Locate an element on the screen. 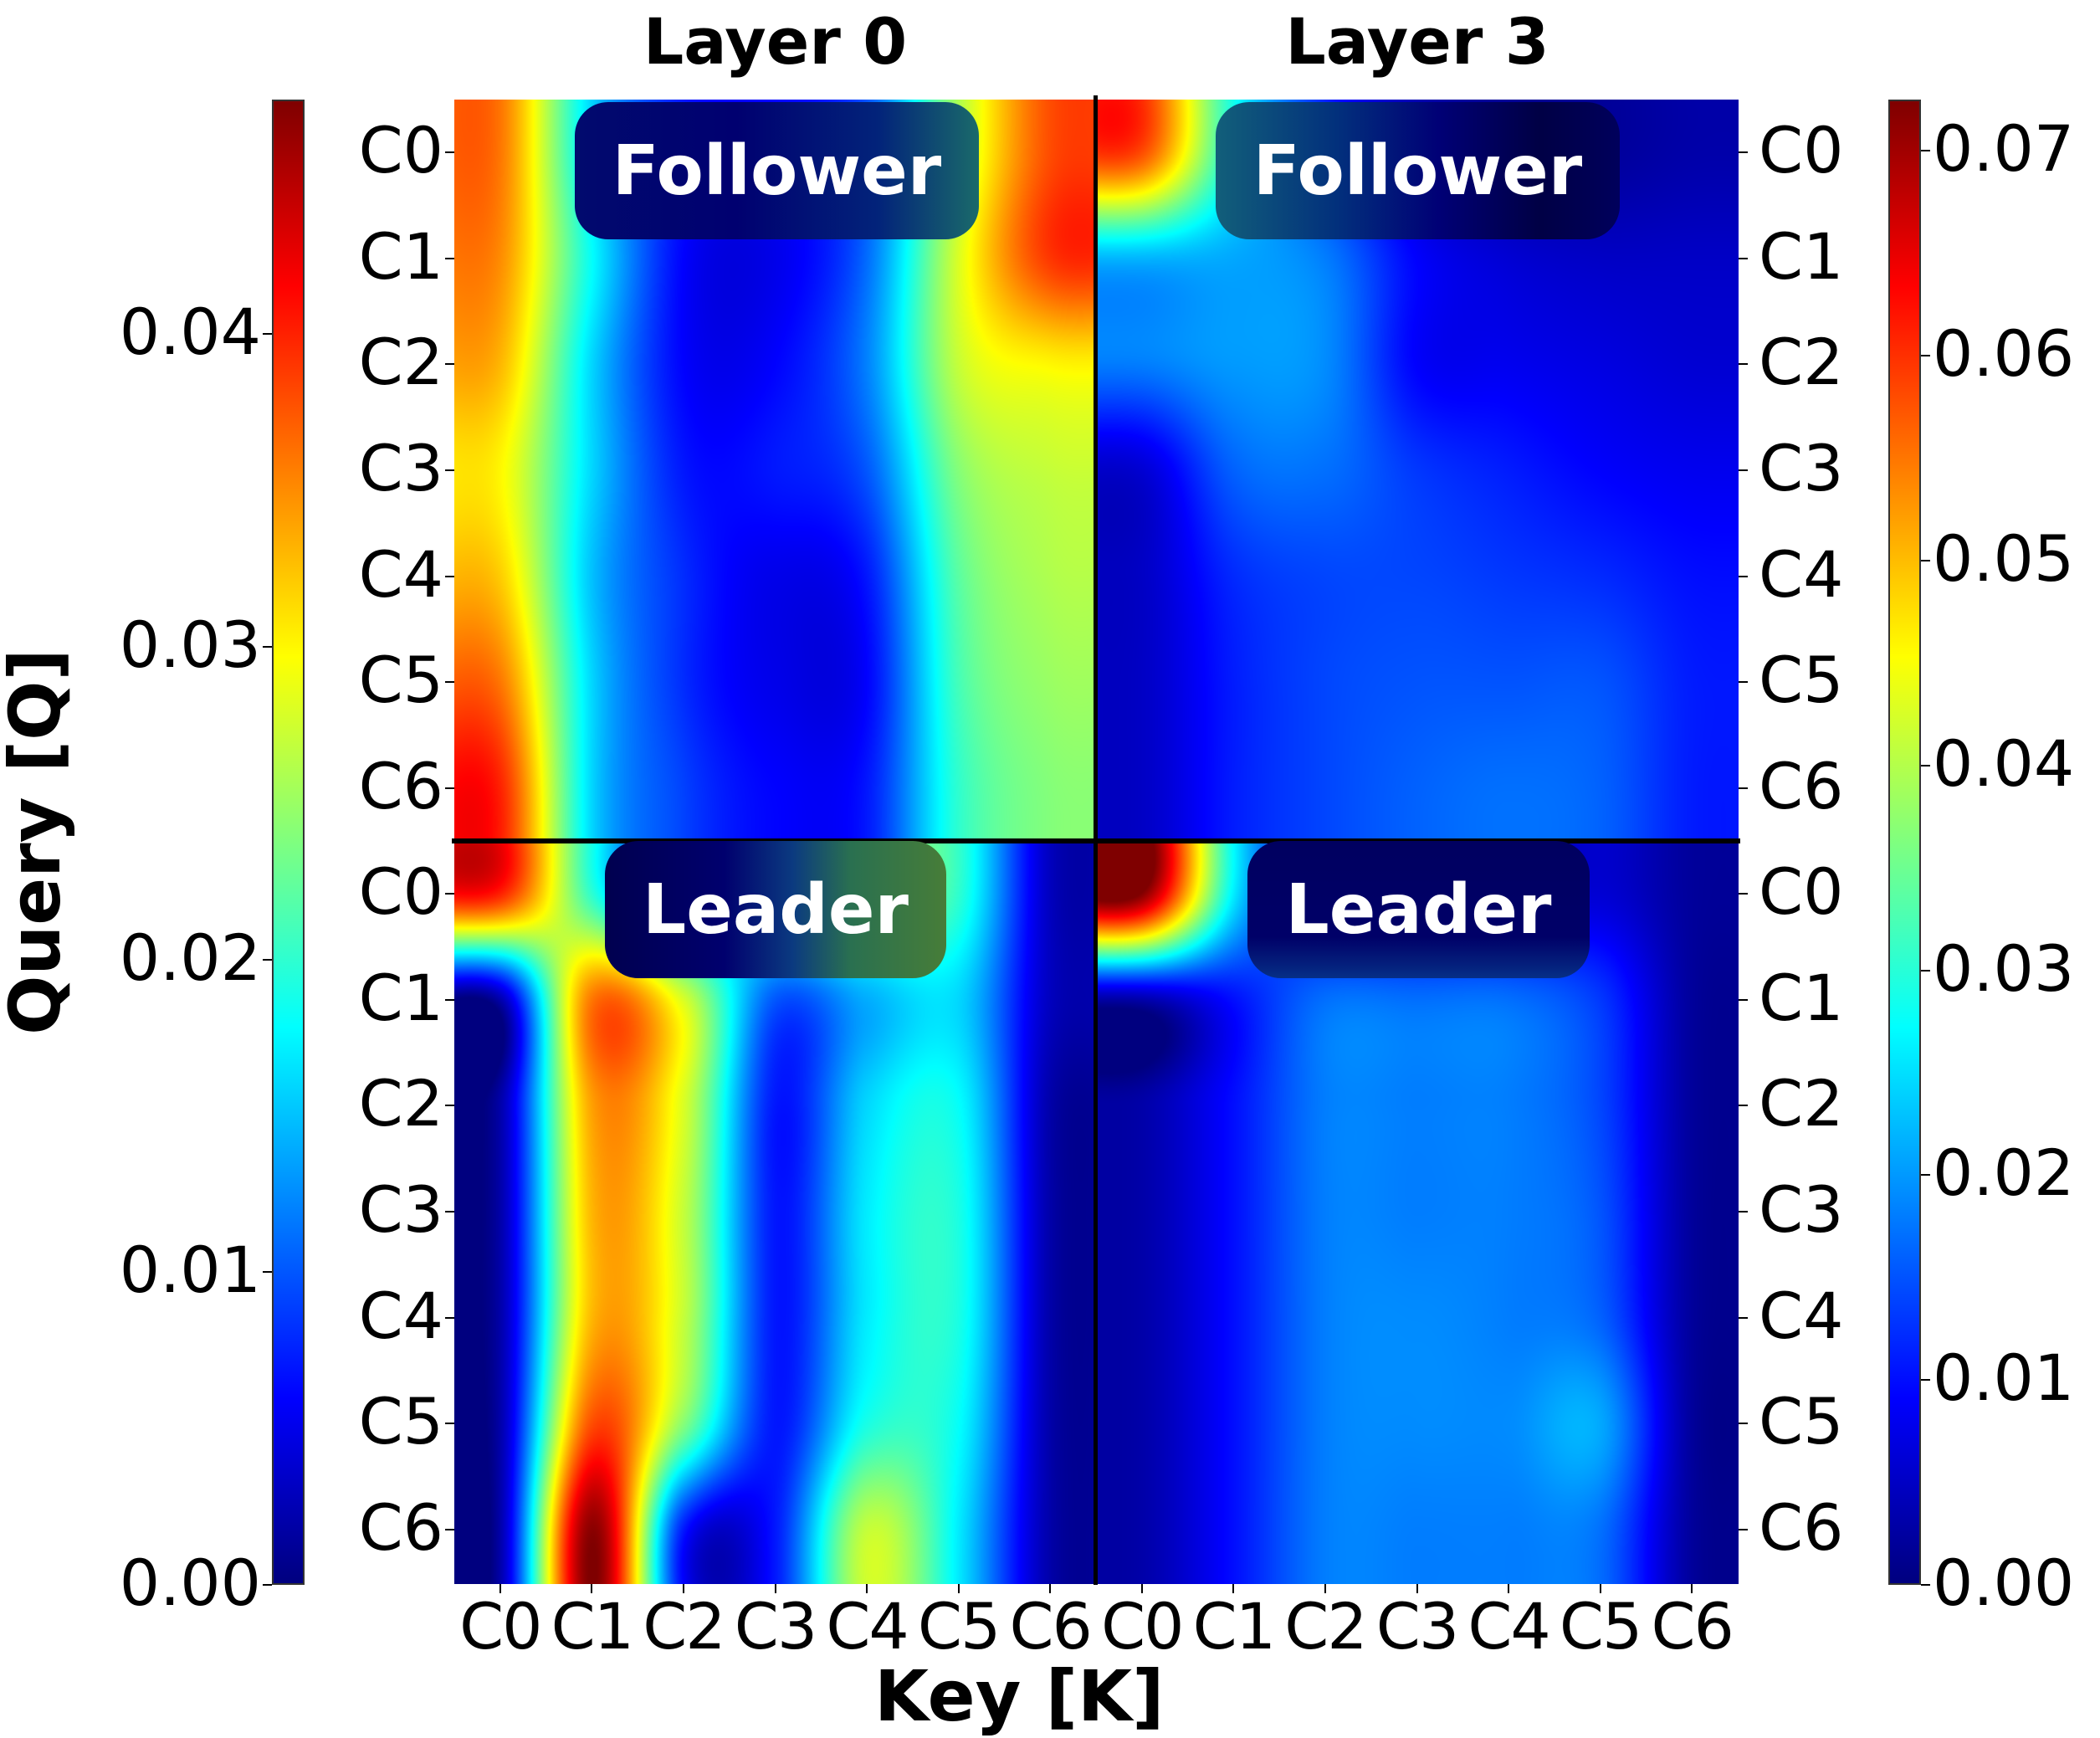  title-layer-0: Layer 0 is located at coordinates (775, 41).